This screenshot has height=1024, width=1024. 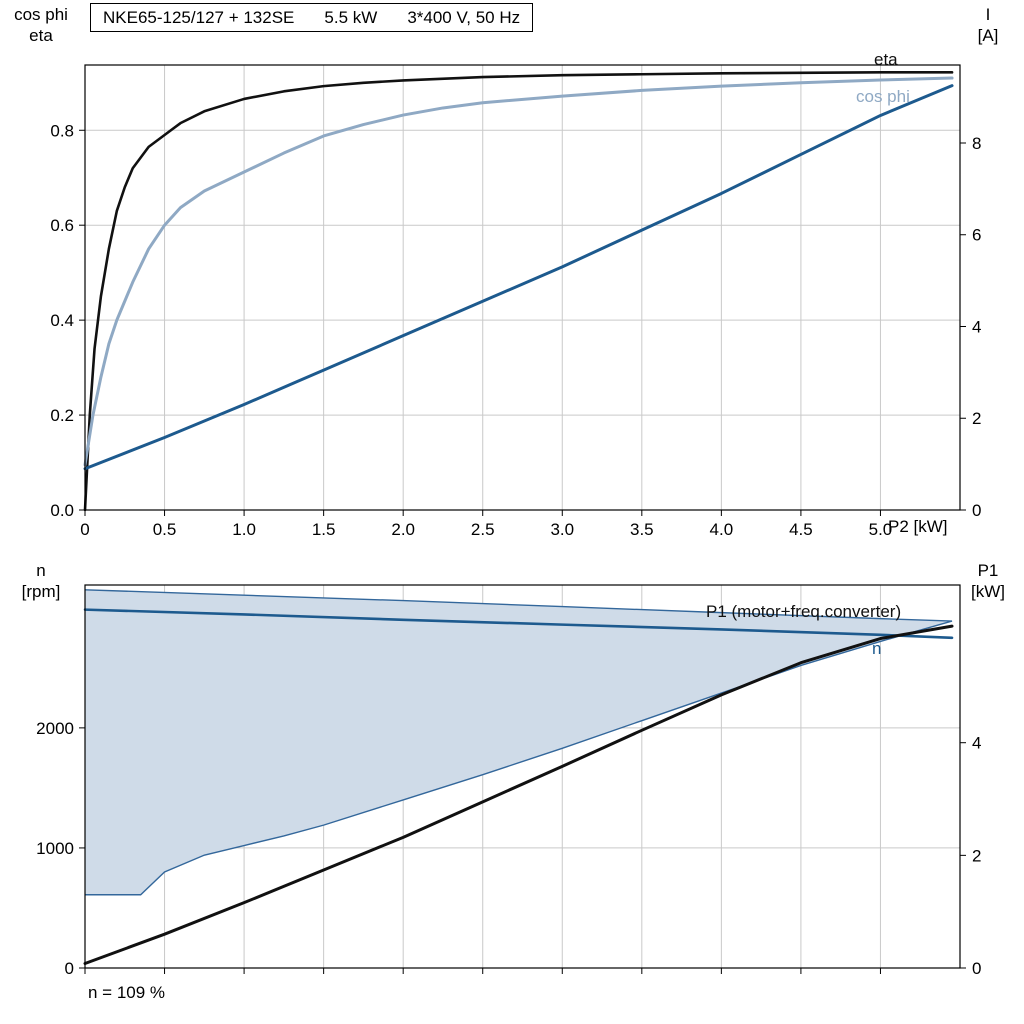 What do you see at coordinates (62, 130) in the screenshot?
I see `tick-label: 0.8` at bounding box center [62, 130].